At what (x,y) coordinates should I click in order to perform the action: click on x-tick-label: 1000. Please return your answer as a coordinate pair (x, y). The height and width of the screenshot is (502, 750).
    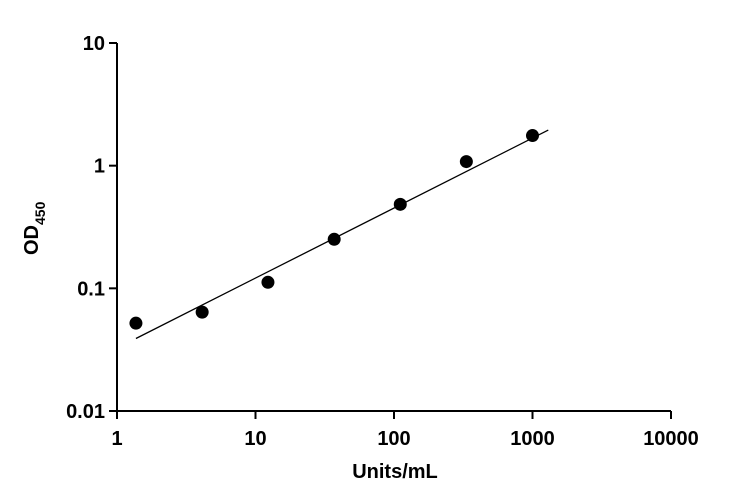
    Looking at the image, I should click on (532, 439).